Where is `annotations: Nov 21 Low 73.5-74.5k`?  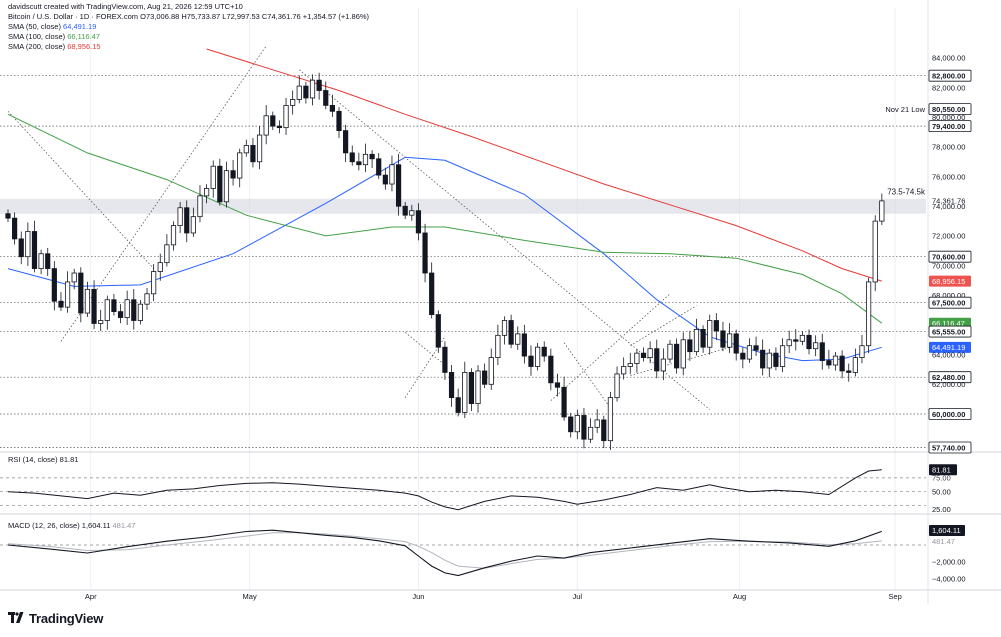
annotations: Nov 21 Low 73.5-74.5k is located at coordinates (905, 150).